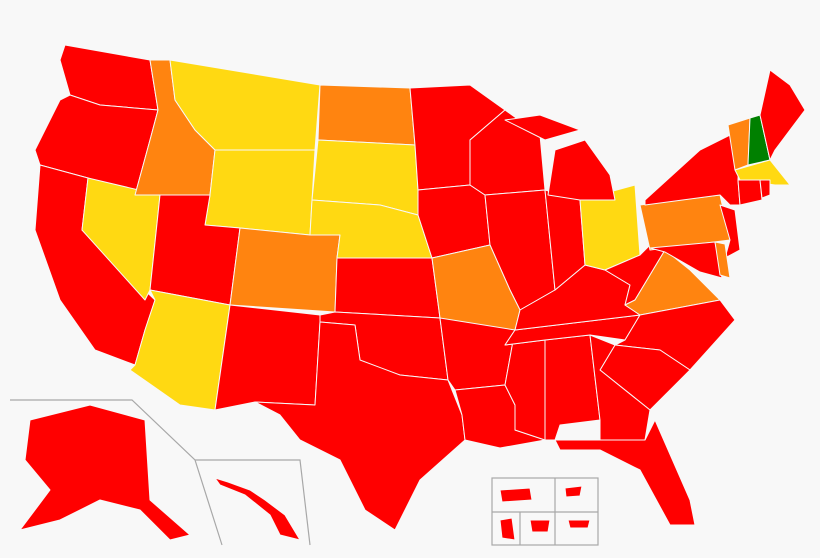  What do you see at coordinates (477, 354) in the screenshot?
I see `state-ar` at bounding box center [477, 354].